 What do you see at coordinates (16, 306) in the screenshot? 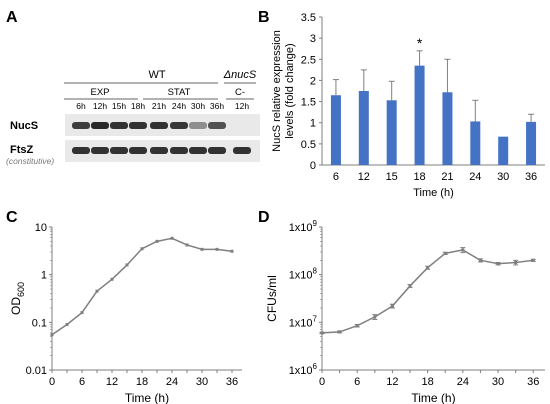
I see `y-axis-label-main: OD` at bounding box center [16, 306].